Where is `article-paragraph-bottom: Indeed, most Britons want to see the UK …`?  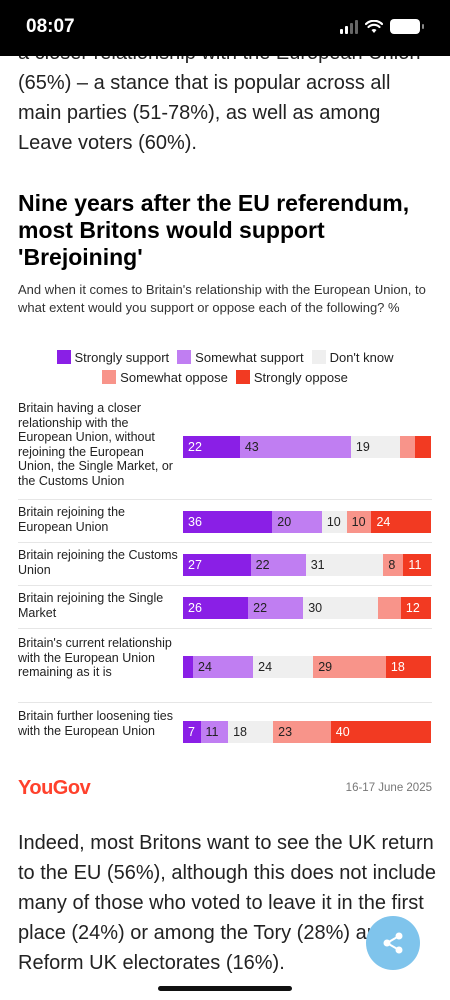
article-paragraph-bottom: Indeed, most Britons want to see the UK … is located at coordinates (227, 903).